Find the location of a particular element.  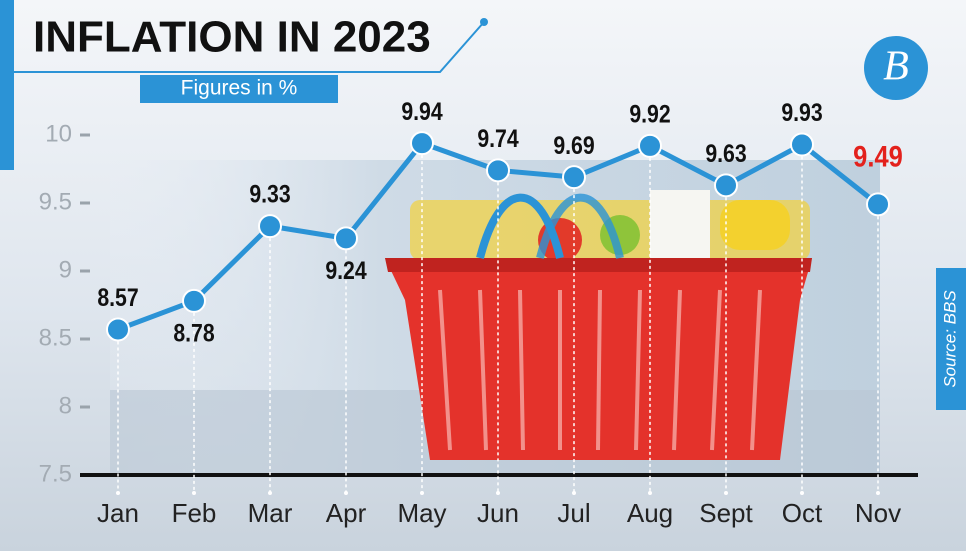

source: Source: BBS is located at coordinates (949, 339).